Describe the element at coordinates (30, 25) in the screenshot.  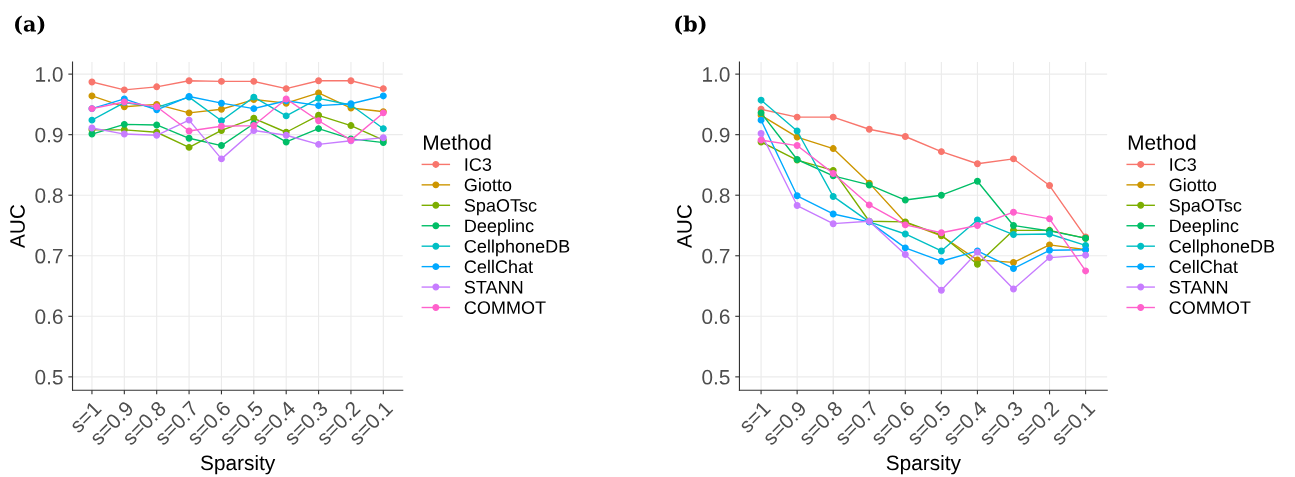
I see `chart-title: (a)` at that location.